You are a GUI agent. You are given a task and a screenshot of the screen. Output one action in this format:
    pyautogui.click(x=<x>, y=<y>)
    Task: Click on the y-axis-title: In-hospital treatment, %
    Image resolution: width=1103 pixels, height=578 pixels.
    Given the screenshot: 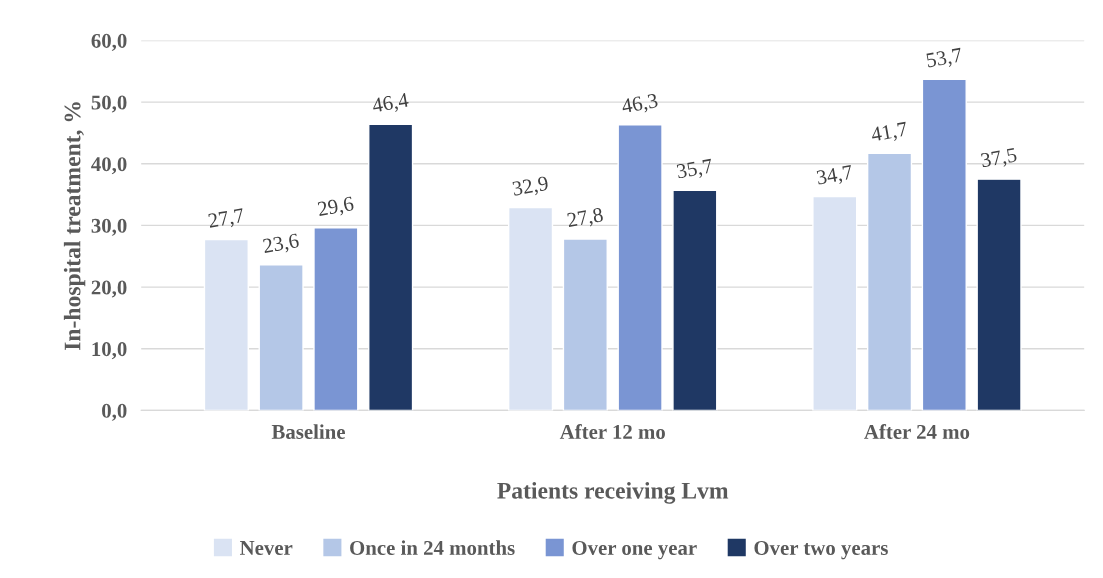 What is the action you would take?
    pyautogui.click(x=74, y=226)
    